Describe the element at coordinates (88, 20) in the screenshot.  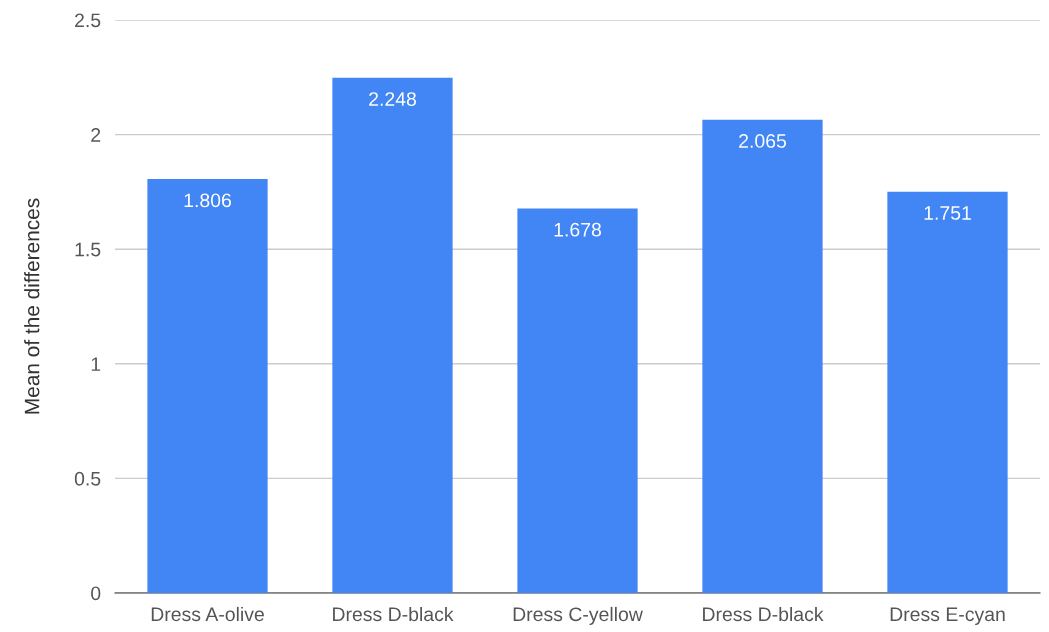
I see `y-tick-label: 2.5` at that location.